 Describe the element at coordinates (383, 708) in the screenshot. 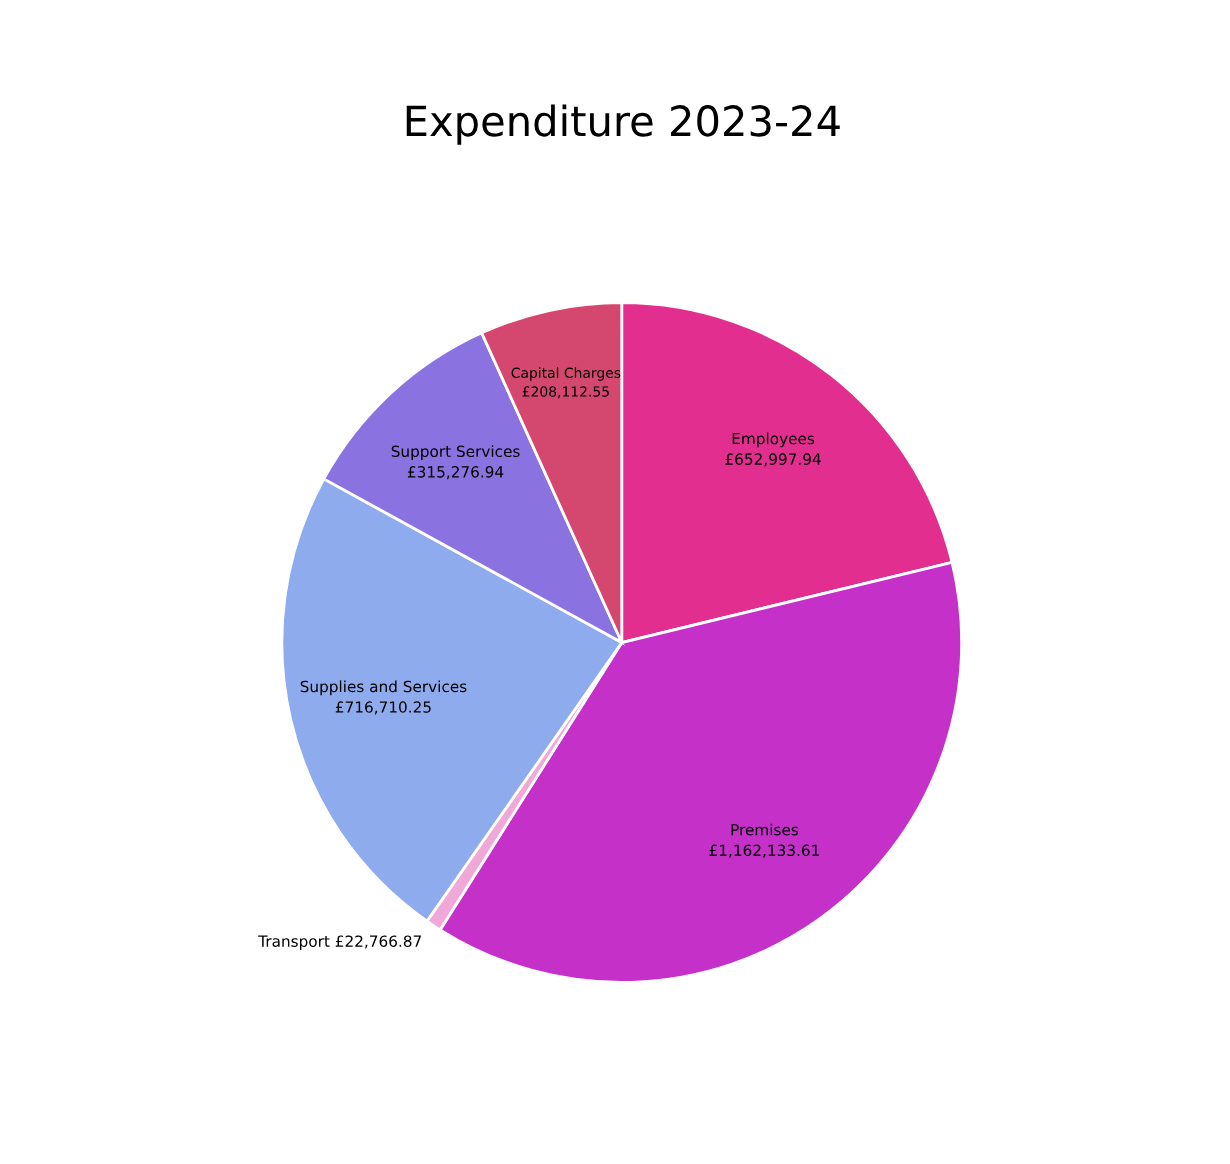

I see `data-label: £716,710.25` at that location.